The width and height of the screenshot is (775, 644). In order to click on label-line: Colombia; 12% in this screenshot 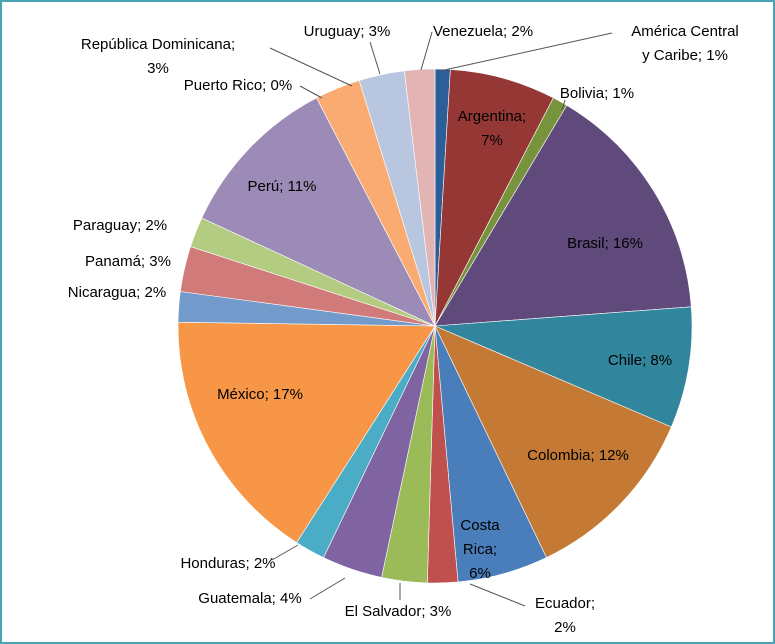, I will do `click(578, 455)`.